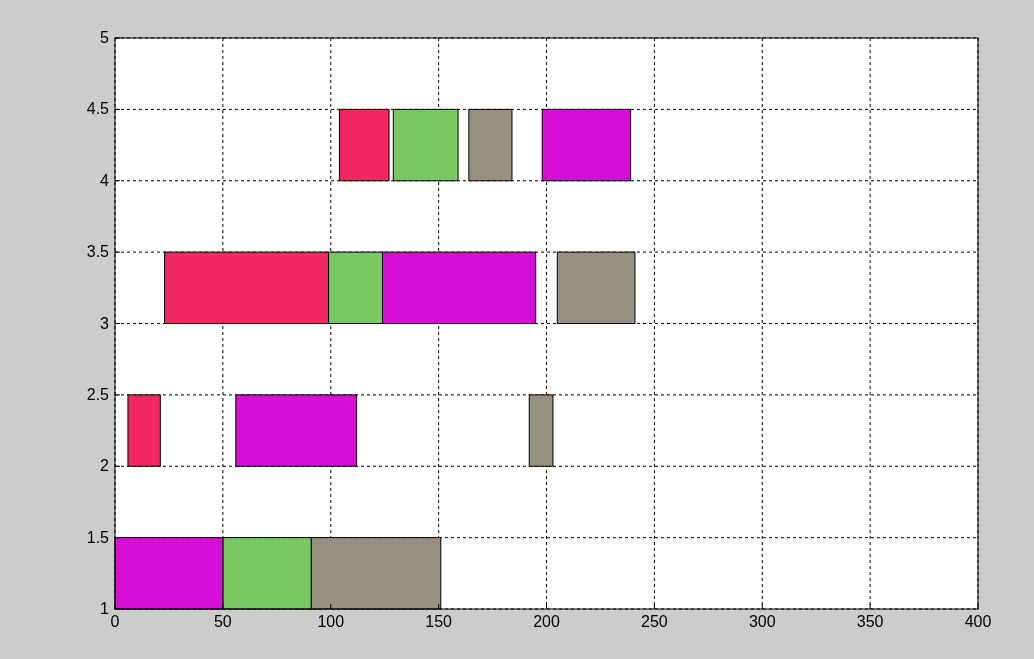 This screenshot has height=659, width=1034. What do you see at coordinates (105, 37) in the screenshot?
I see `y-tick-label: 5` at bounding box center [105, 37].